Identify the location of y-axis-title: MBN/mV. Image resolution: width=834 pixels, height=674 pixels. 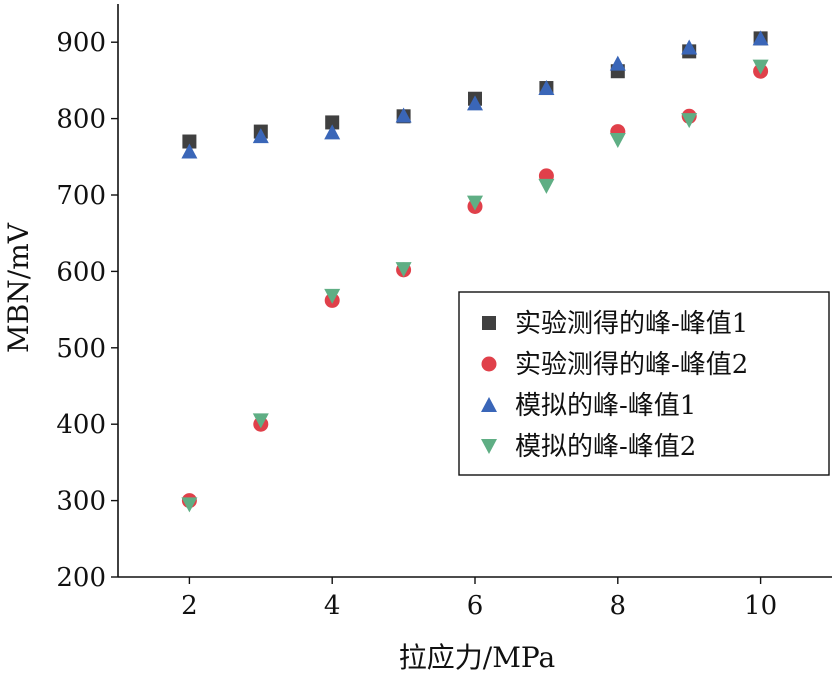
(18, 287).